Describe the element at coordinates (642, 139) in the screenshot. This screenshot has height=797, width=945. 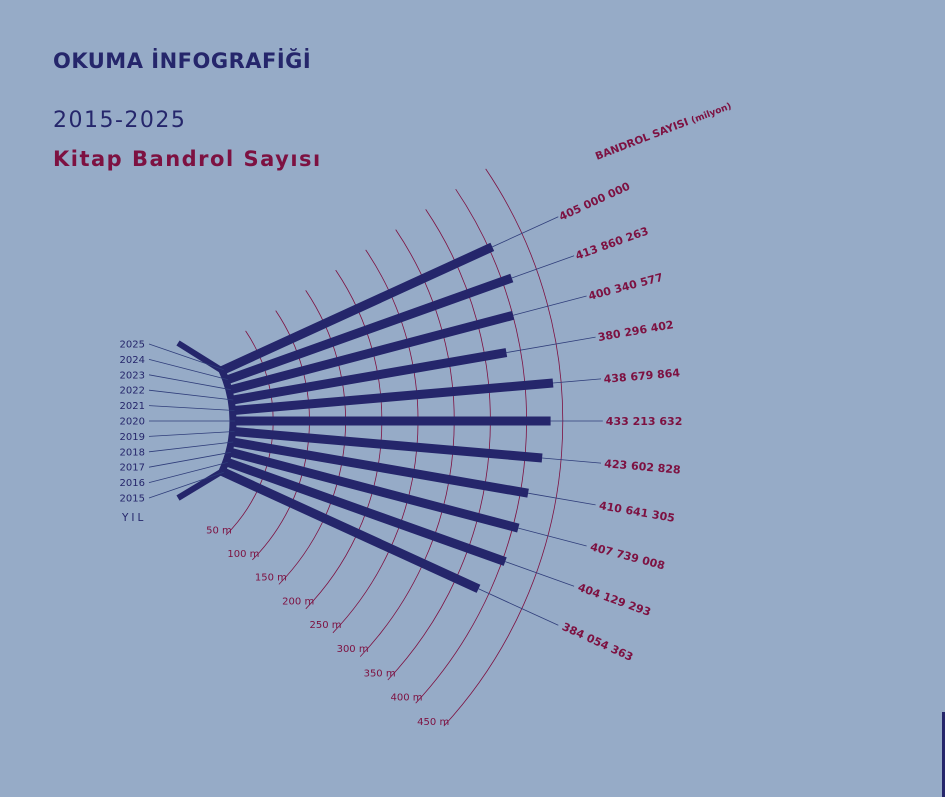
I see `y-axis-title-text: BANDROL SAYISI` at that location.